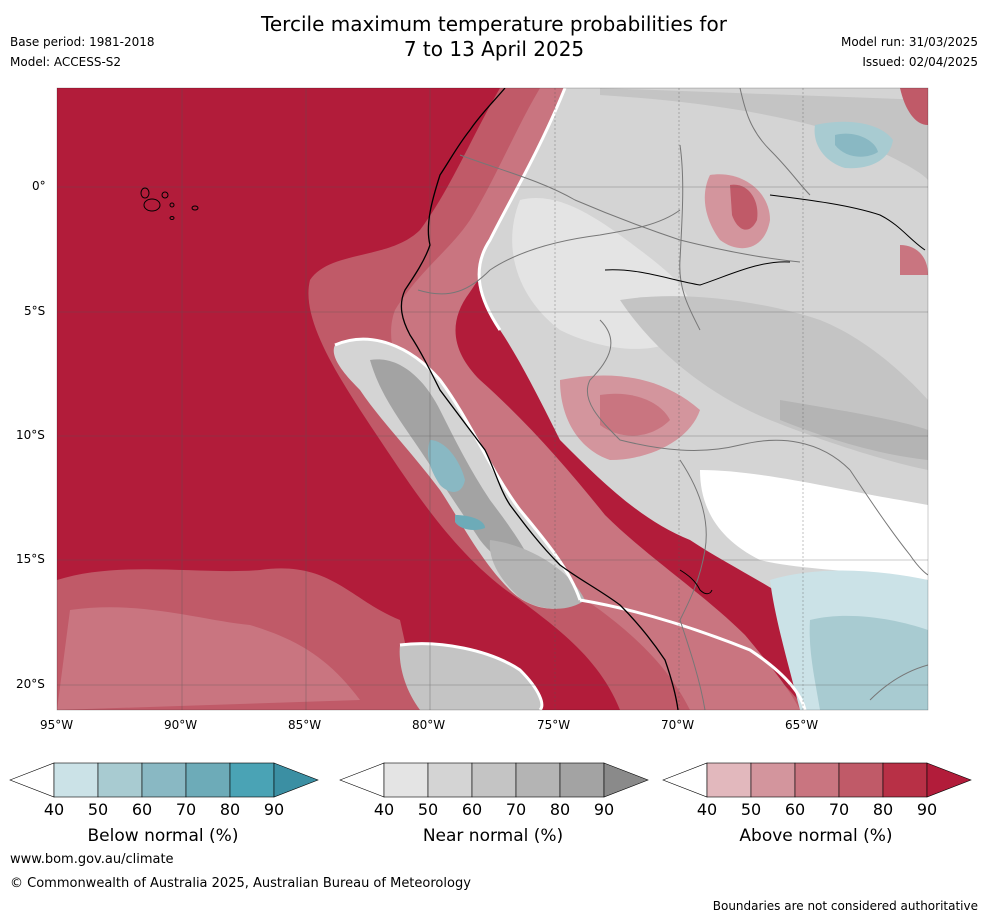 The height and width of the screenshot is (919, 988). What do you see at coordinates (909, 52) in the screenshot?
I see `header-right: Model run: 31/03/2025 Issued: 02/04/2025` at bounding box center [909, 52].